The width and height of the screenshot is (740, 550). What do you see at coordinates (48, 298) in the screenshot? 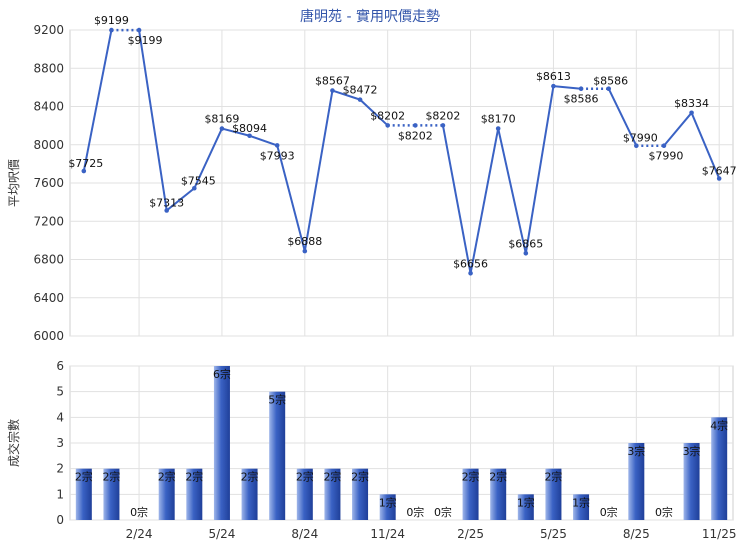
I see `price-y-tick-label: 6400` at bounding box center [48, 298].